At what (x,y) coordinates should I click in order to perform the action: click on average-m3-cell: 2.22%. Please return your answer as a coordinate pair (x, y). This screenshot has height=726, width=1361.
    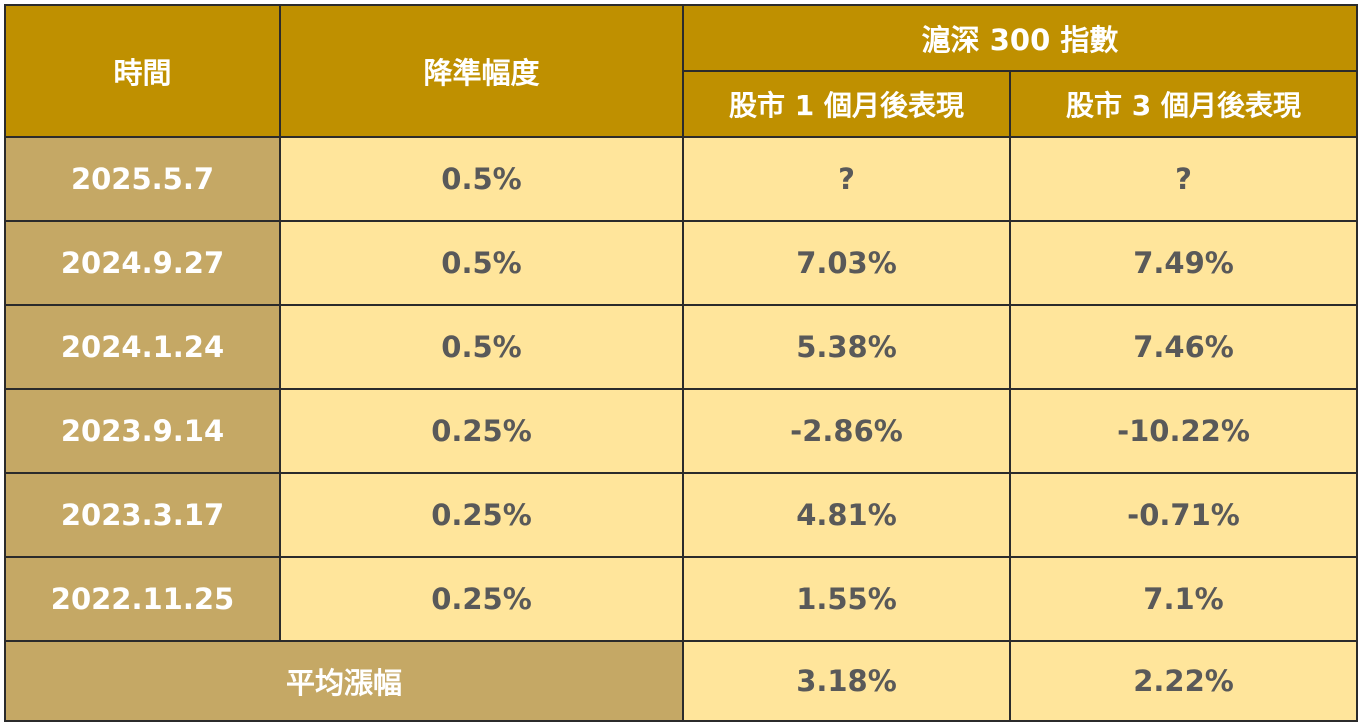
    Looking at the image, I should click on (1183, 681).